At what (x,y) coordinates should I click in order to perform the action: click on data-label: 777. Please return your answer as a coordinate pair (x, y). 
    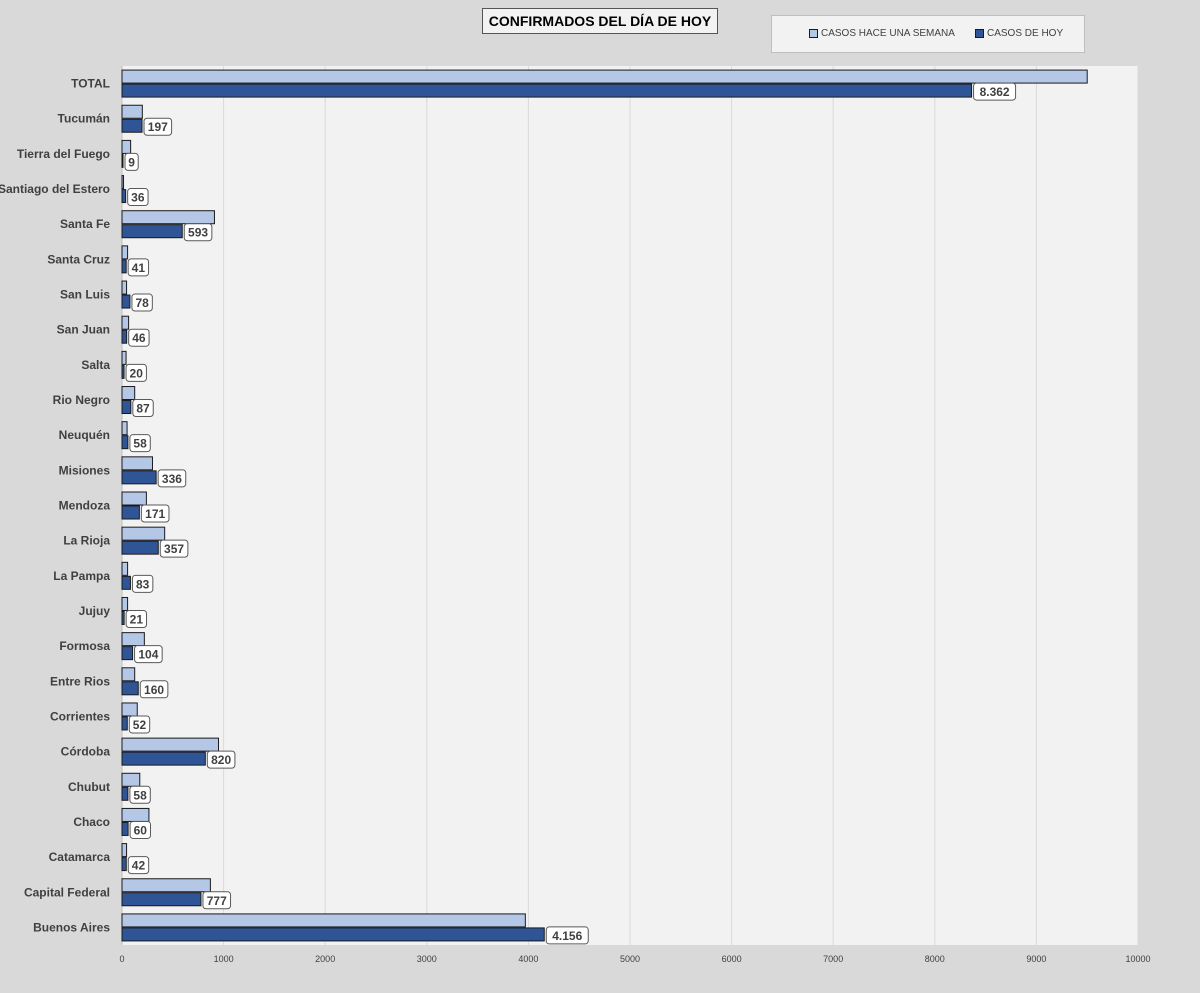
    Looking at the image, I should click on (217, 901).